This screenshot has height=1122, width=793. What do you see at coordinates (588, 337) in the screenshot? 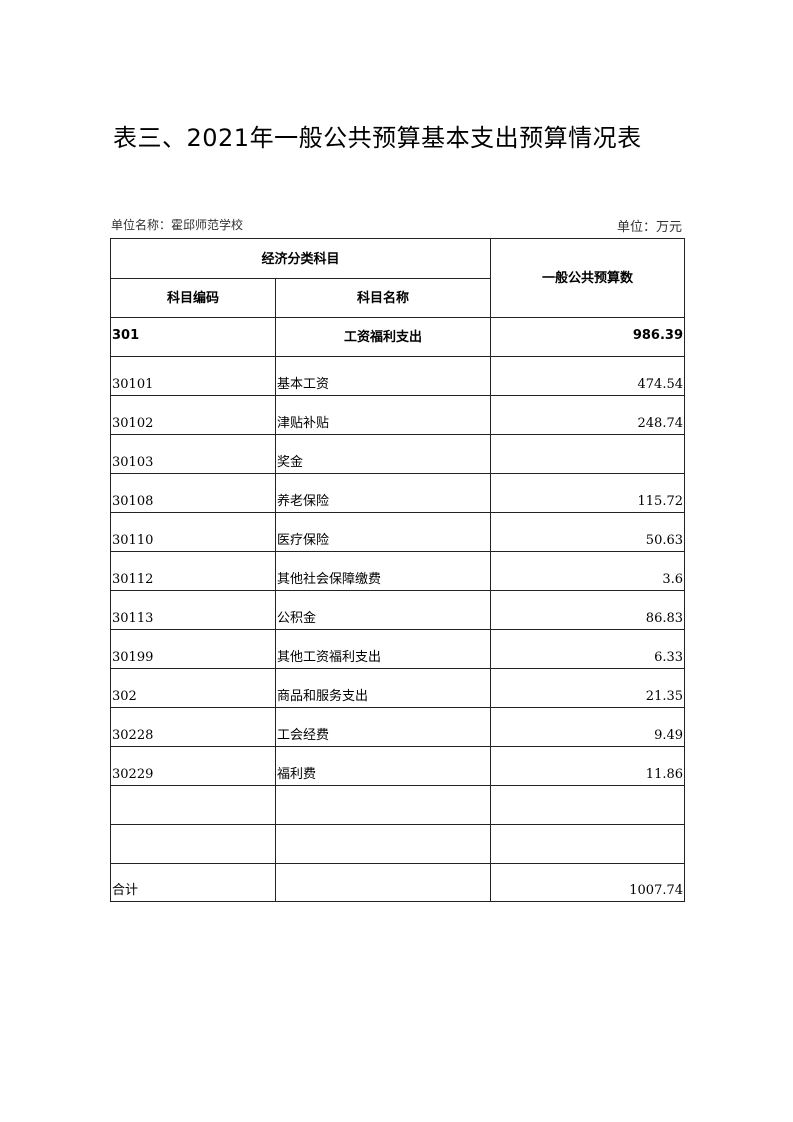
I see `cell-amount: 986.39` at bounding box center [588, 337].